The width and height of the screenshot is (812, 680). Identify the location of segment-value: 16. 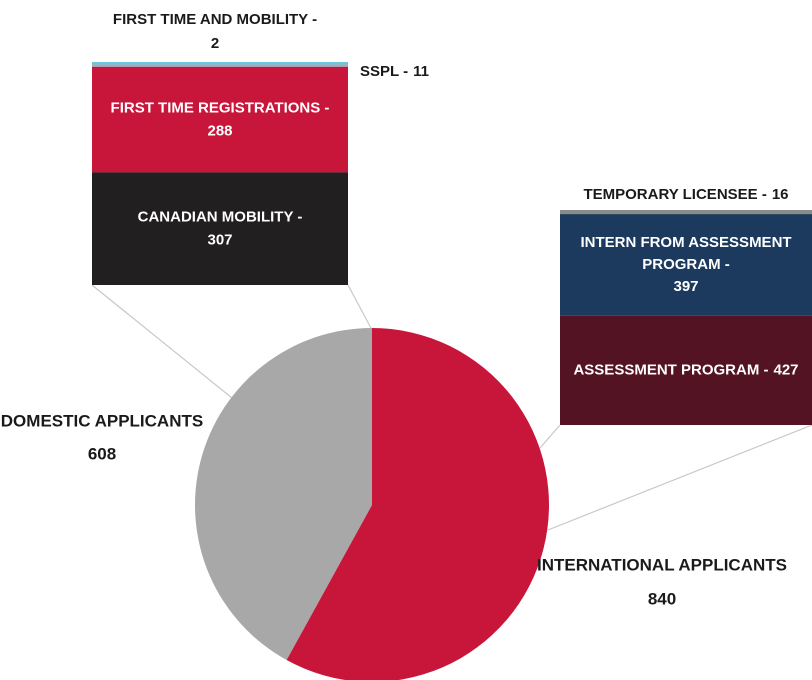
(780, 194).